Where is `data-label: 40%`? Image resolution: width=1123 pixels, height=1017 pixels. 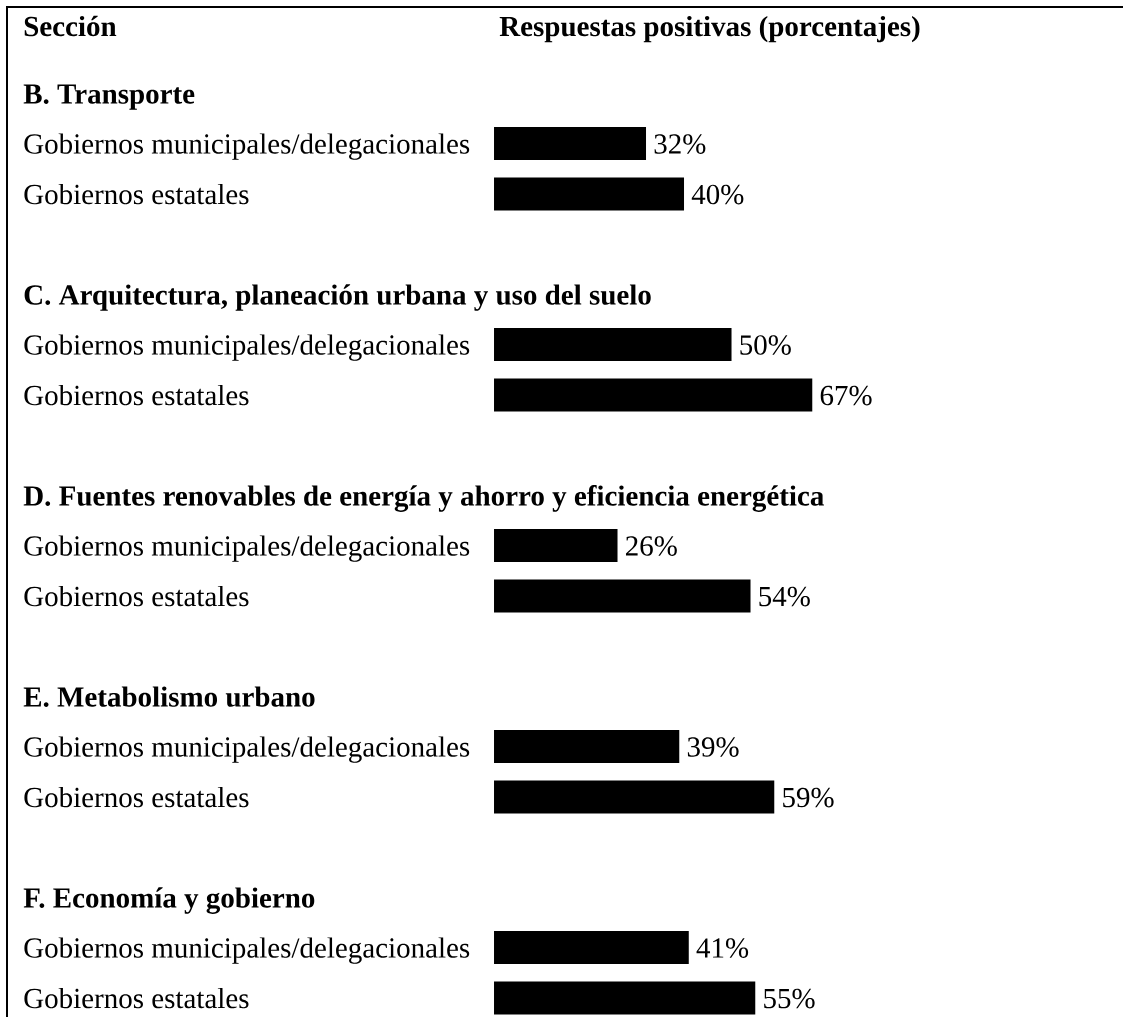 data-label: 40% is located at coordinates (717, 194).